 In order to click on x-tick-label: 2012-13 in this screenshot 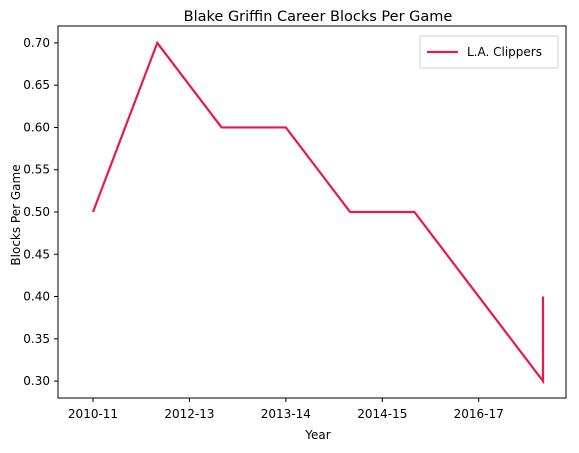, I will do `click(189, 414)`.